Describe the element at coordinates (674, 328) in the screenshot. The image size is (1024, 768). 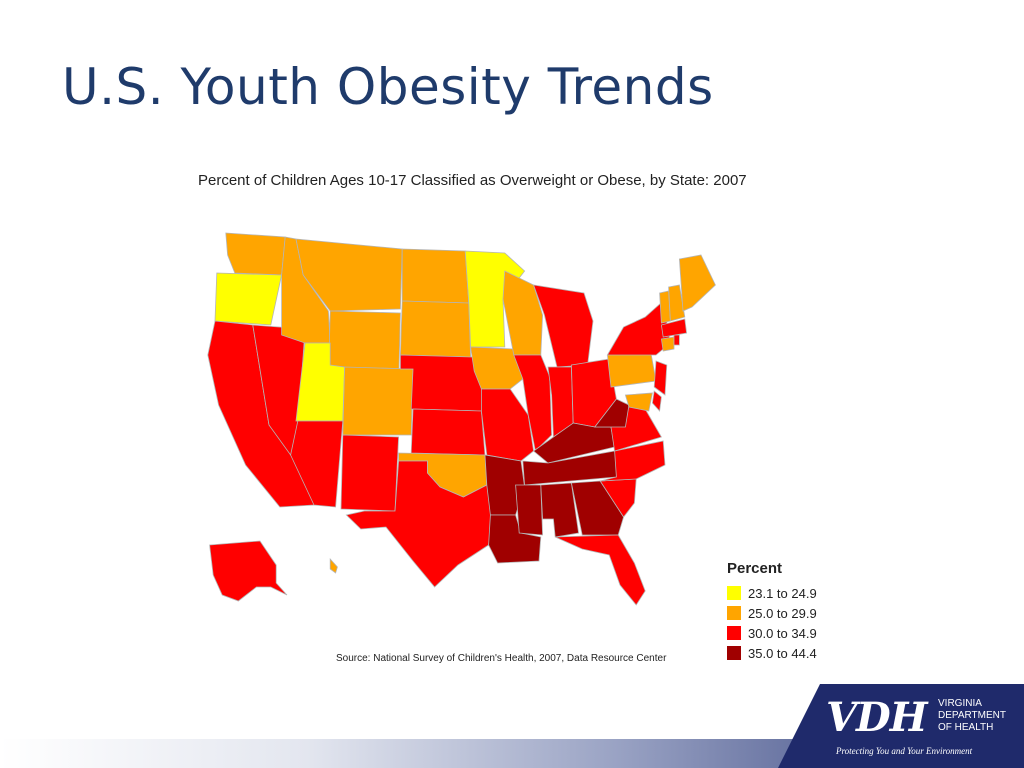
I see `state-ma` at that location.